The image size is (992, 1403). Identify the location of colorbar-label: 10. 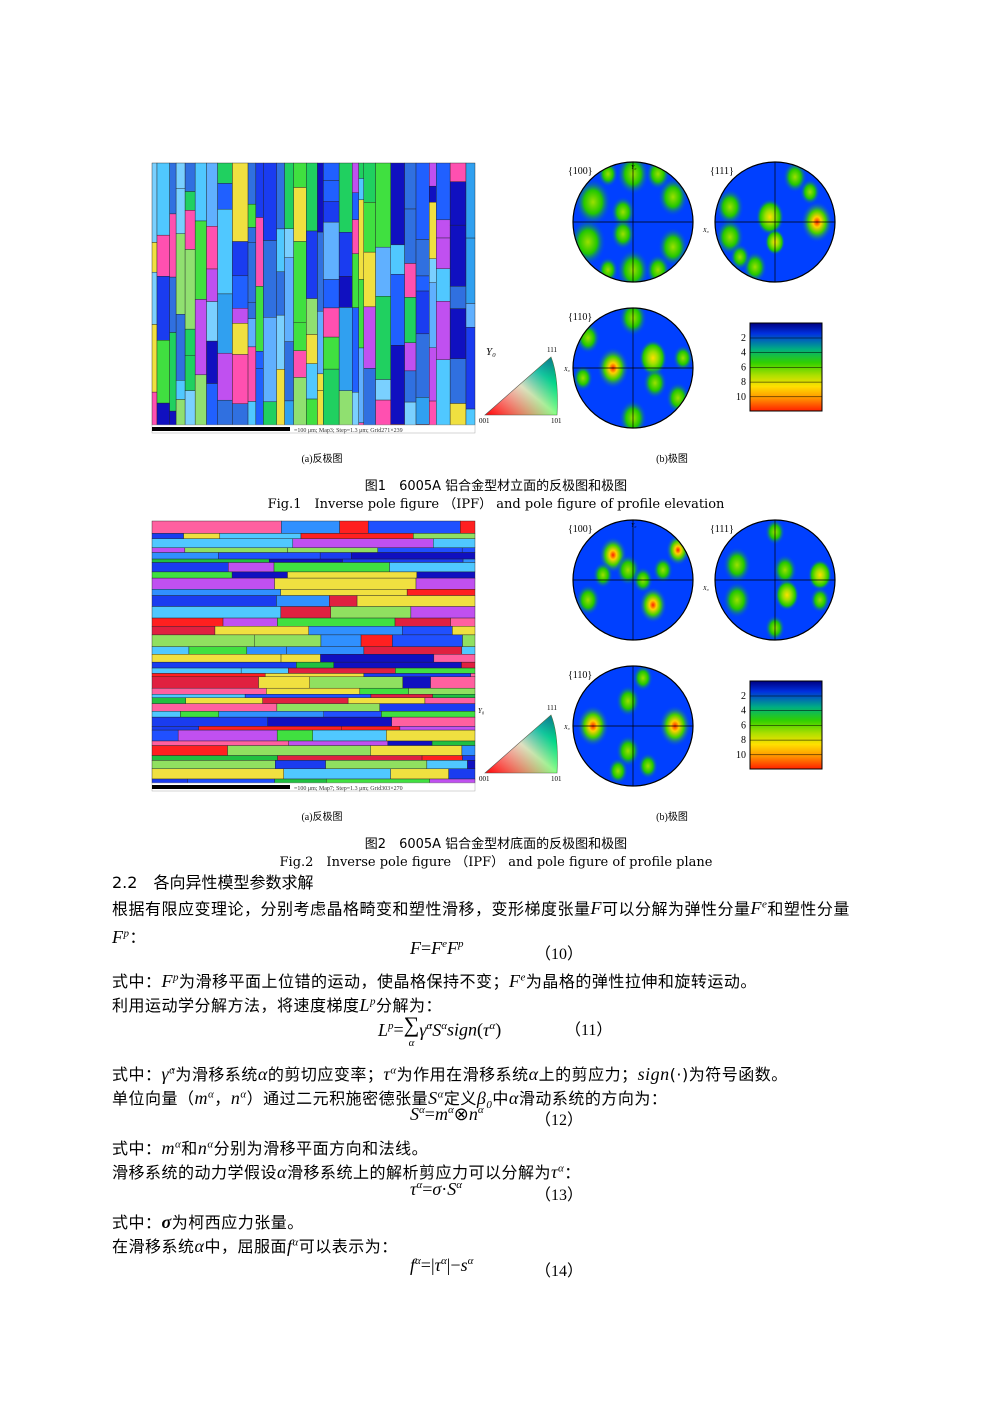
(741, 397).